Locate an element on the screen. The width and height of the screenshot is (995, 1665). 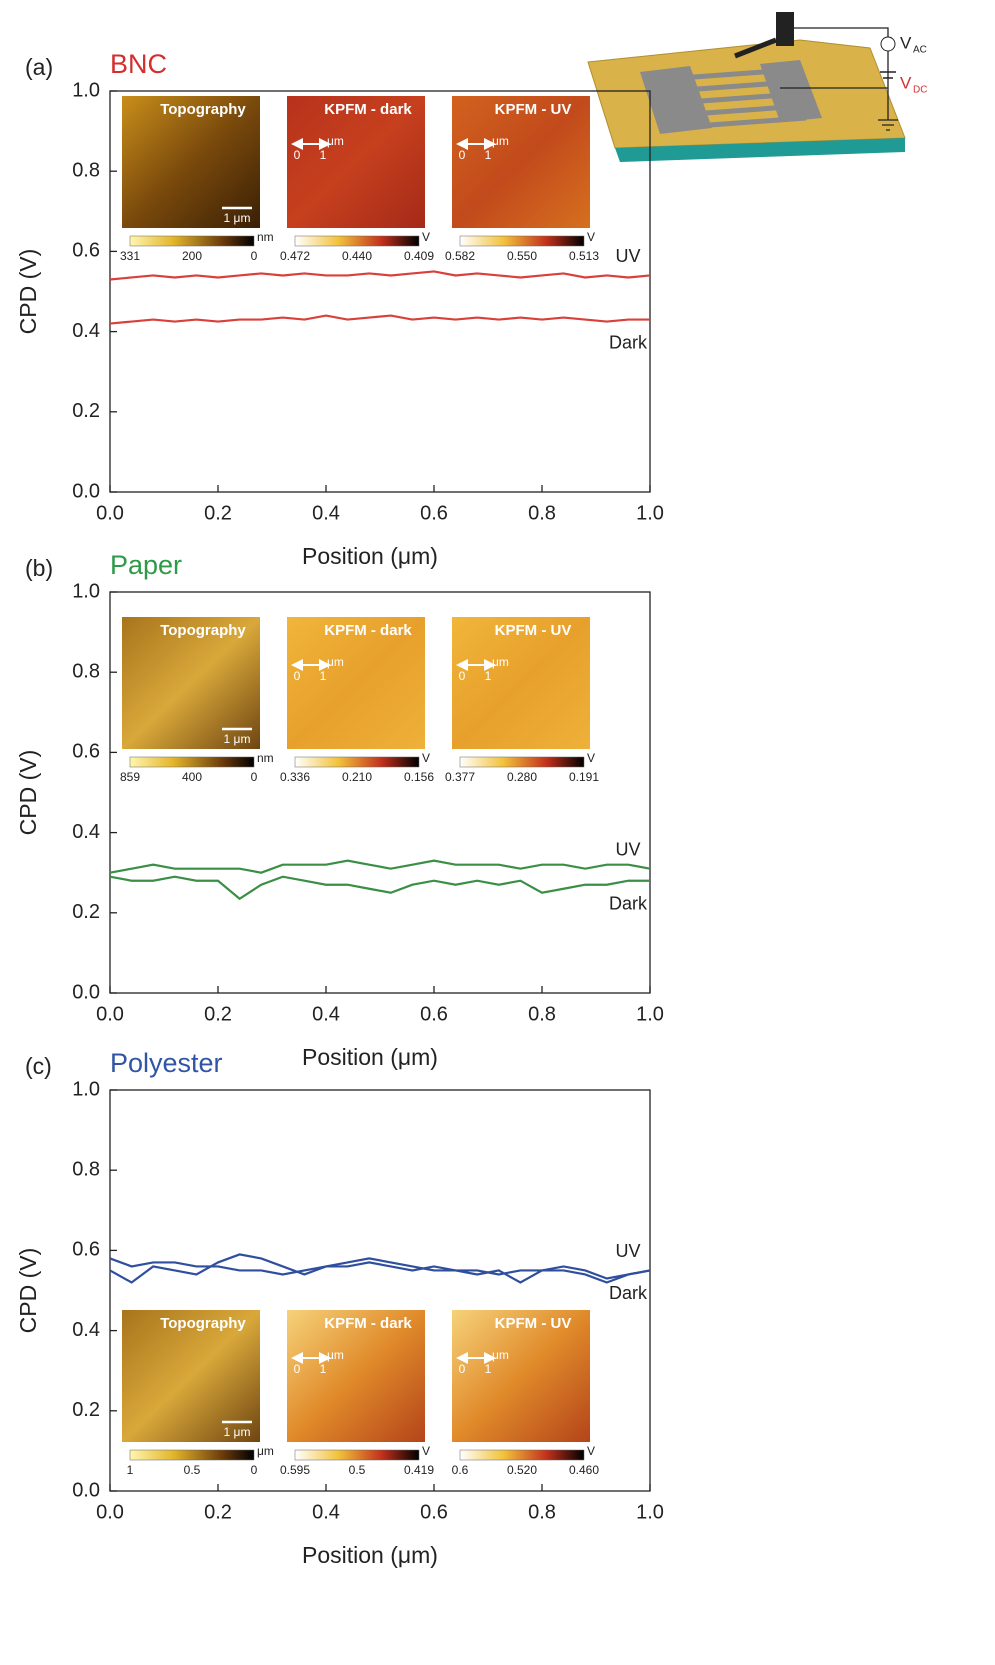
y-tick-label: 0.4 is located at coordinates (86, 331).